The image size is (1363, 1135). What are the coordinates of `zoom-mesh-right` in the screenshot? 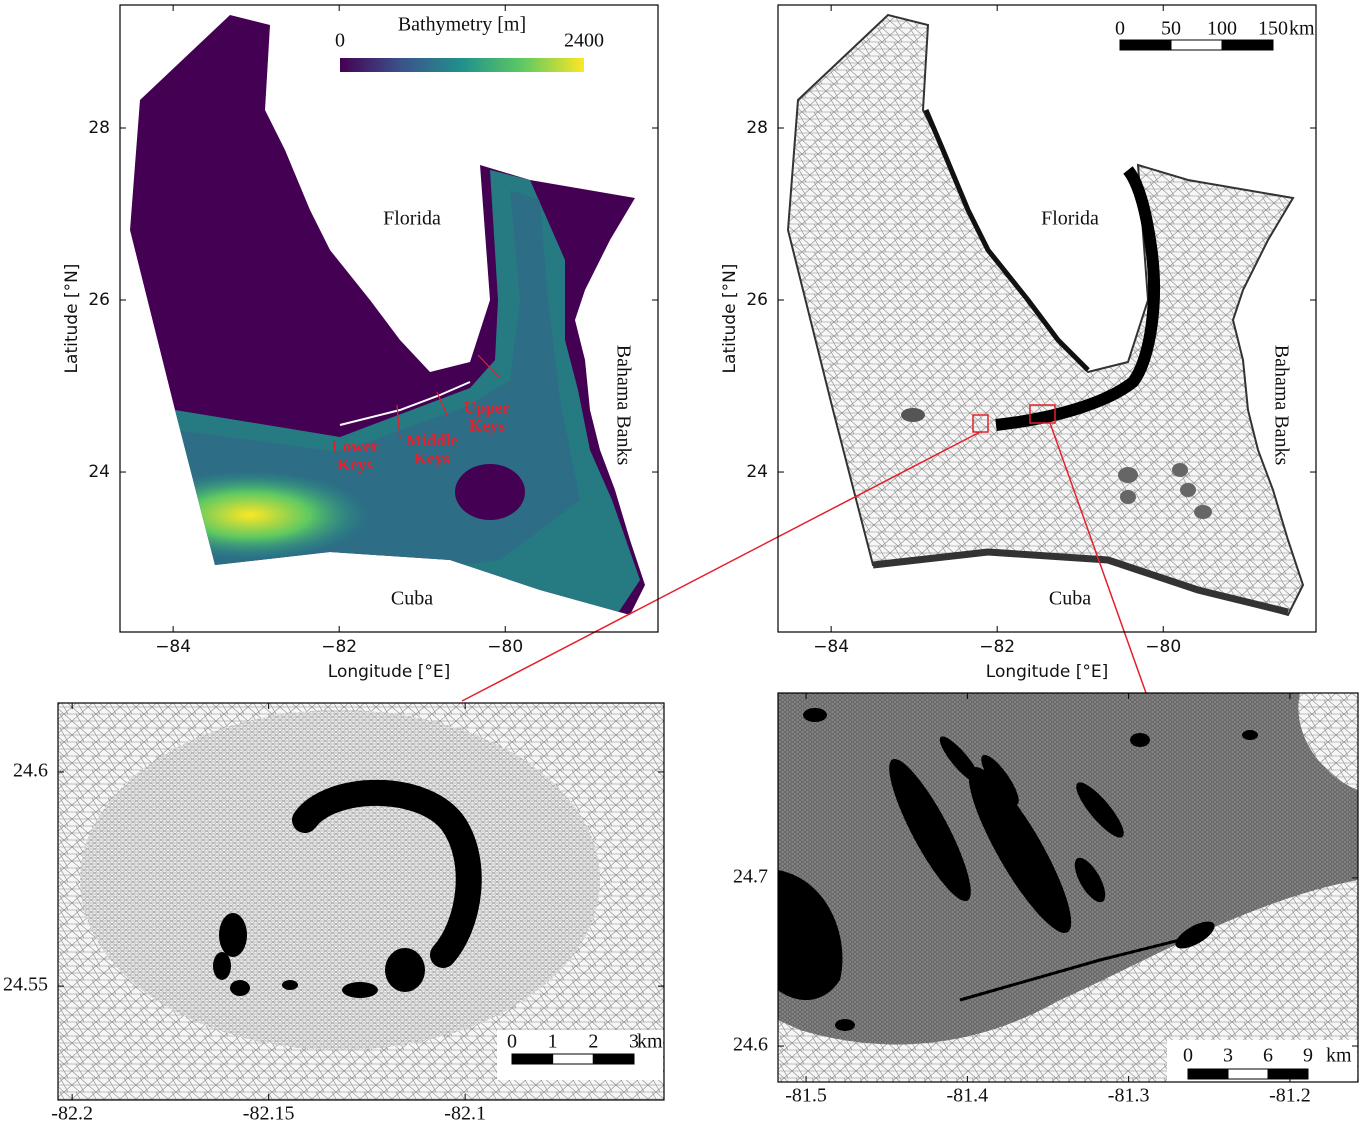 It's located at (1068, 887).